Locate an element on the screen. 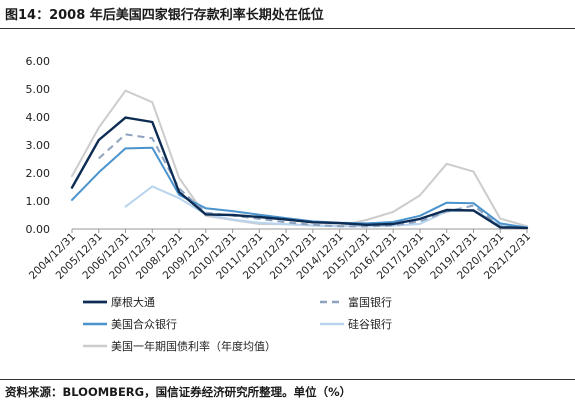 This screenshot has width=575, height=406. legend-label: 美国一年期国债利率（年度均值） is located at coordinates (193, 346).